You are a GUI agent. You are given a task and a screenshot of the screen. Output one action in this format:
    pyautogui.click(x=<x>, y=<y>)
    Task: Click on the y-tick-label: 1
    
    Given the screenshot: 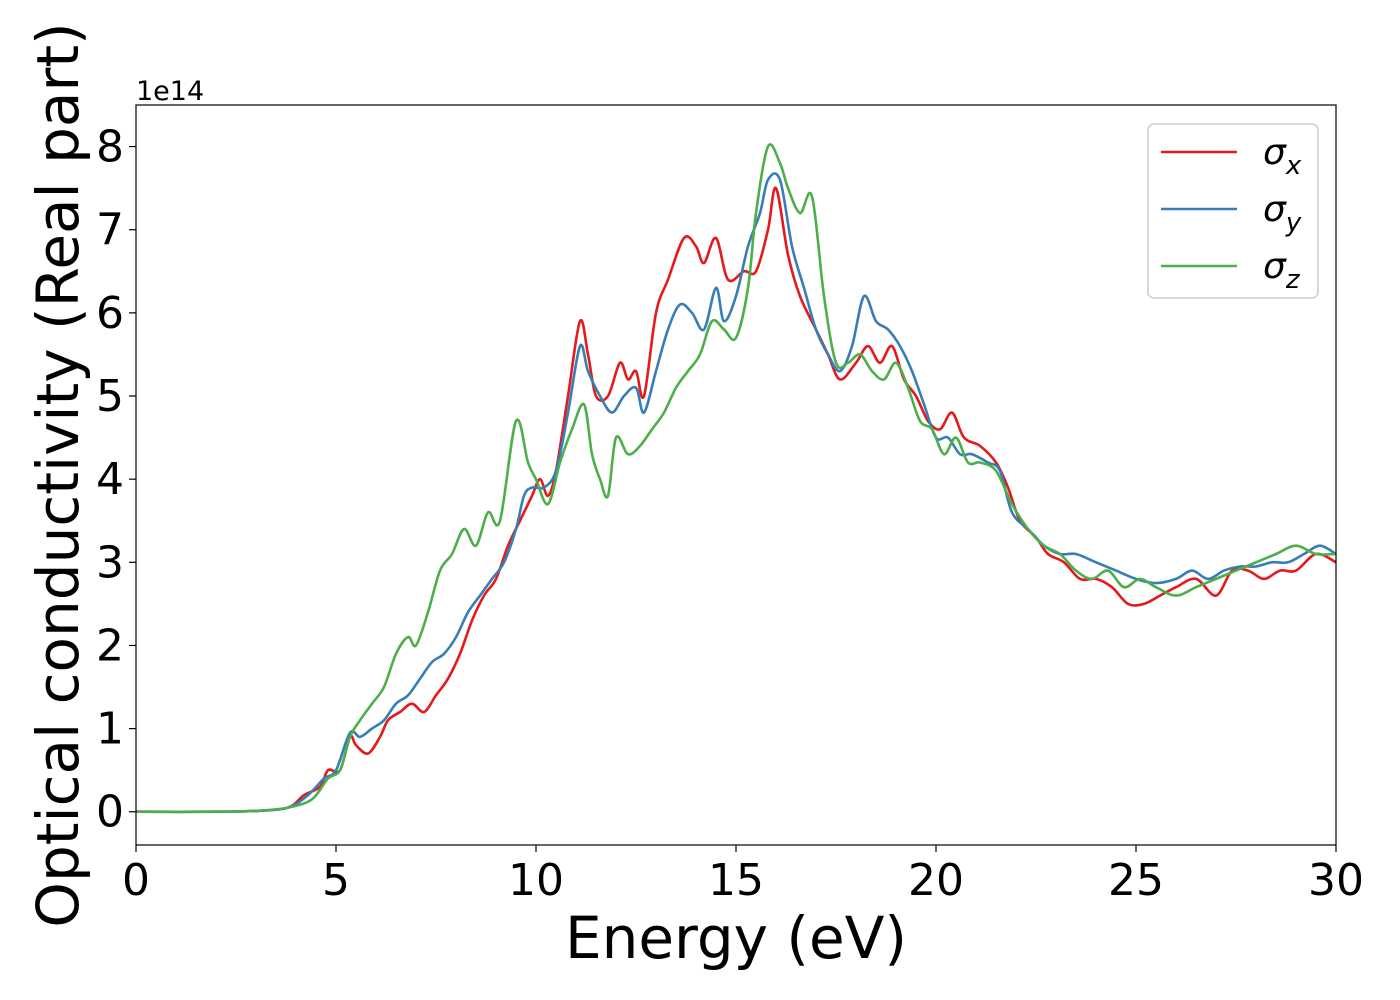 What is the action you would take?
    pyautogui.click(x=110, y=729)
    